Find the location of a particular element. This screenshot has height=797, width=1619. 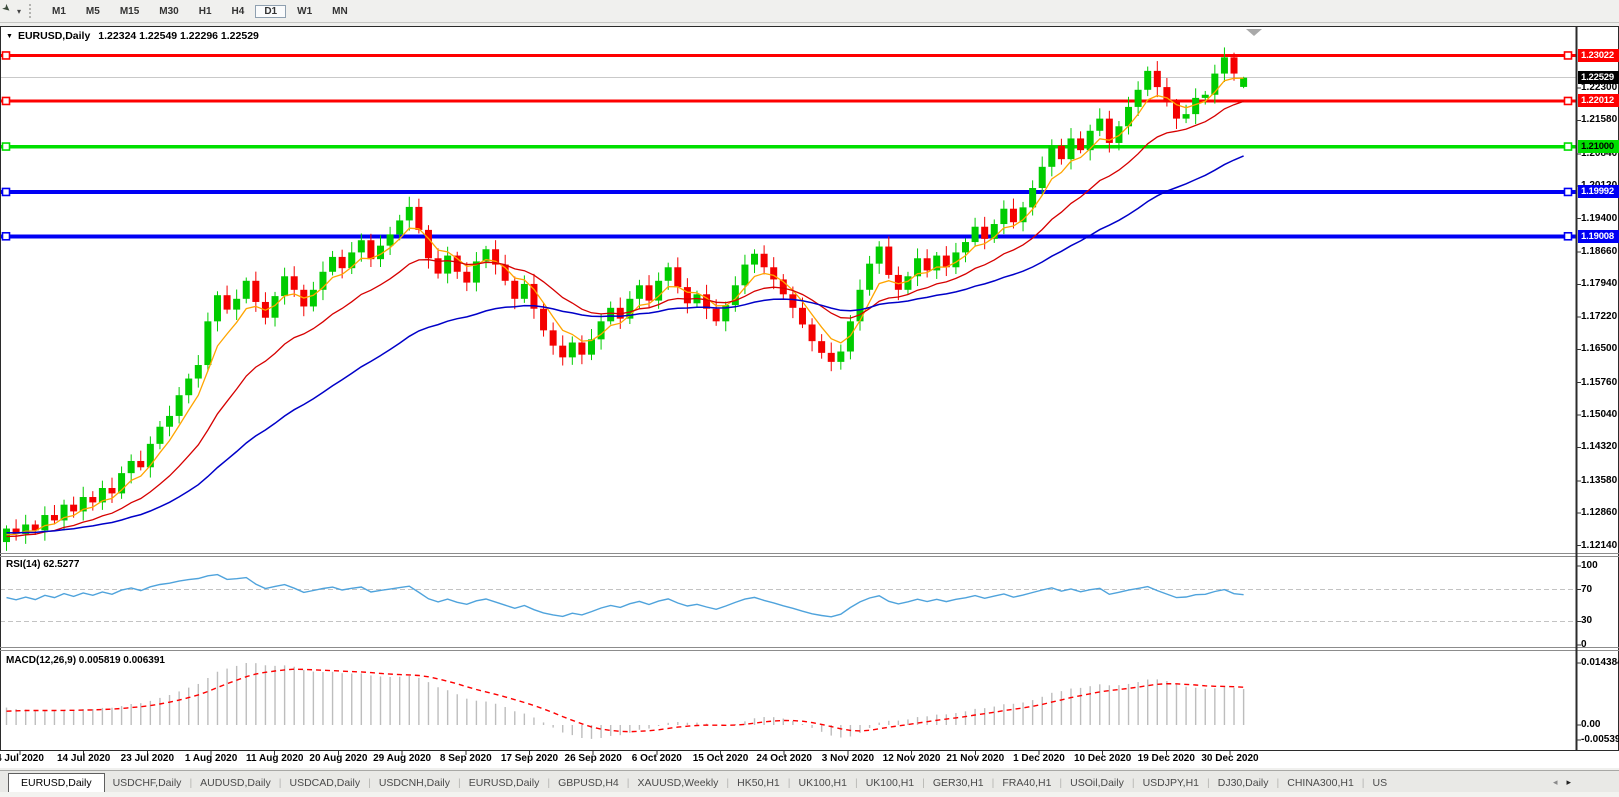

macd-indicator-label: MACD(12,26,9) 0.005819 0.006391 is located at coordinates (85, 660).